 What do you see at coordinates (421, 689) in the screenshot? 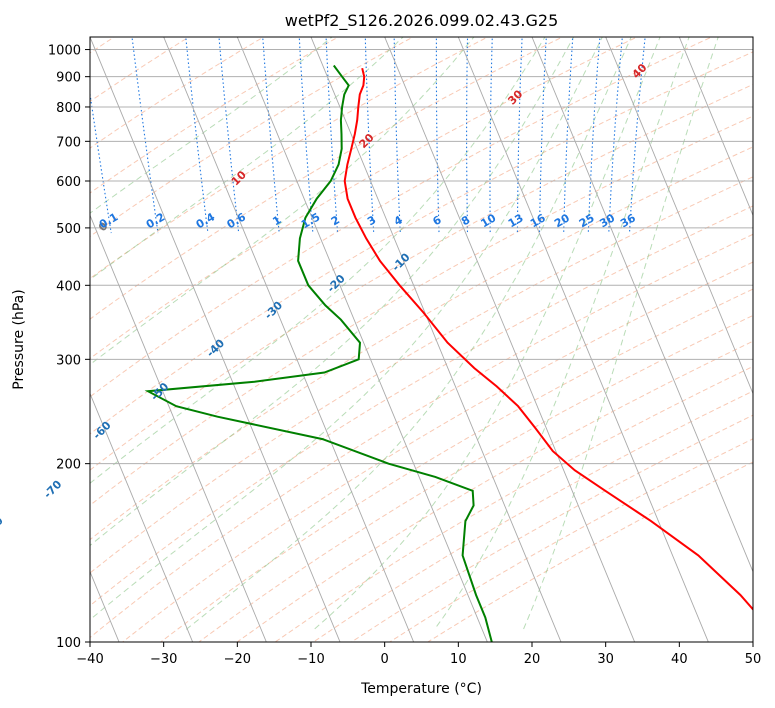
I see `x-axis-label: Temperature (°C)` at bounding box center [421, 689].